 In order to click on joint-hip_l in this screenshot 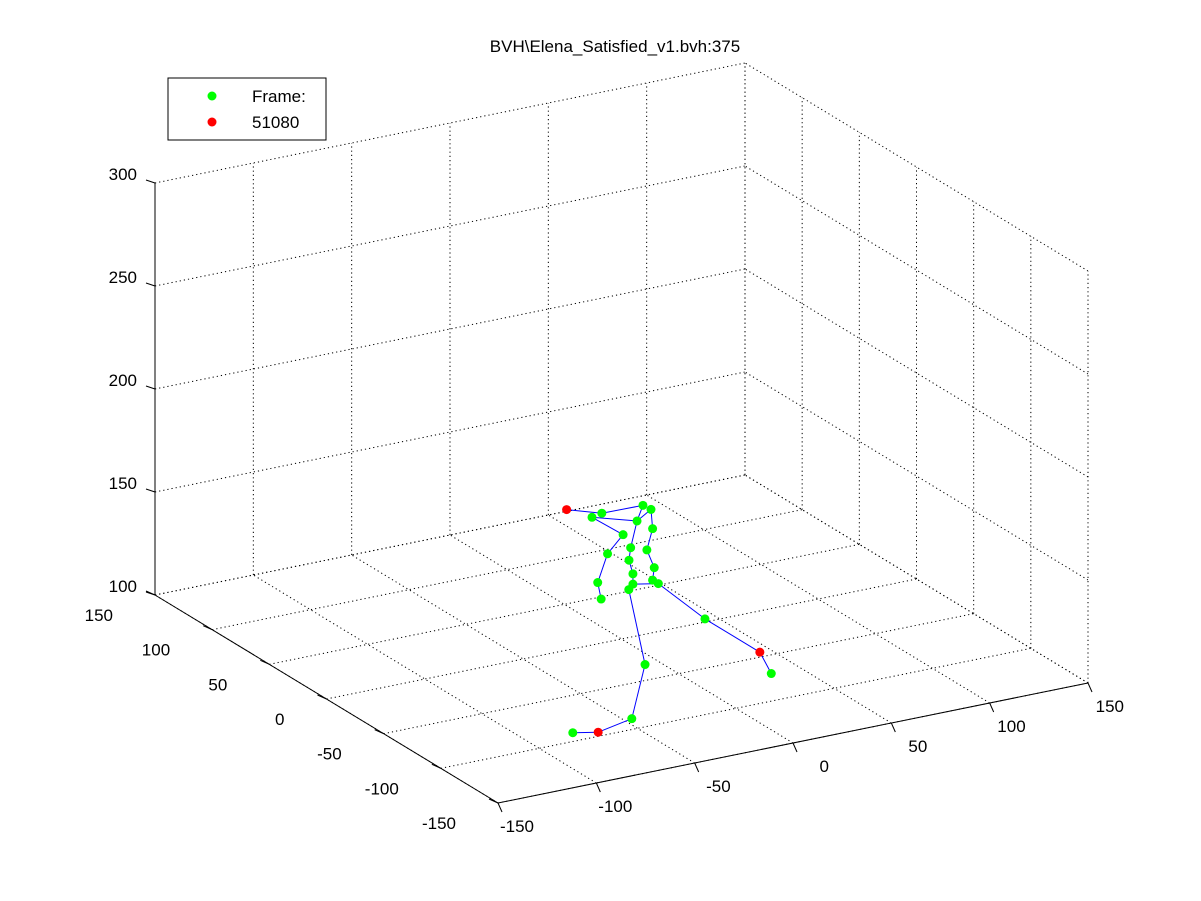, I will do `click(629, 590)`.